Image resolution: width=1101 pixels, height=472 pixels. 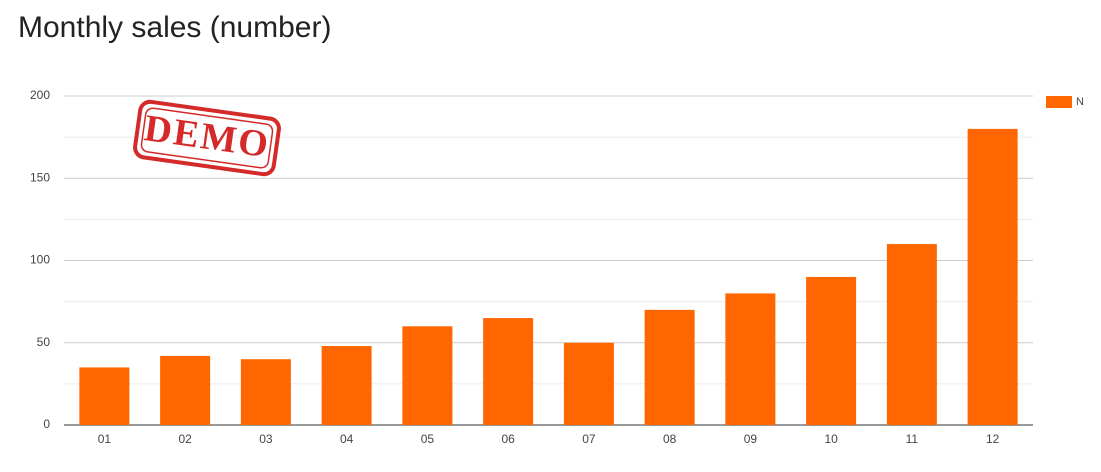 What do you see at coordinates (1059, 102) in the screenshot?
I see `legend-swatch` at bounding box center [1059, 102].